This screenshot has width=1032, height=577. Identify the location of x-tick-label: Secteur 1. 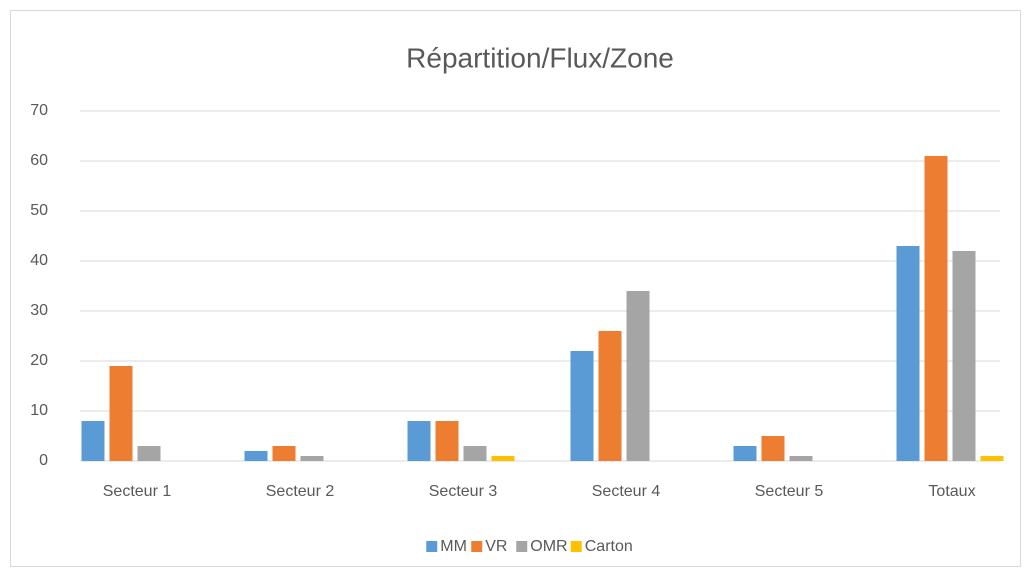
(137, 491).